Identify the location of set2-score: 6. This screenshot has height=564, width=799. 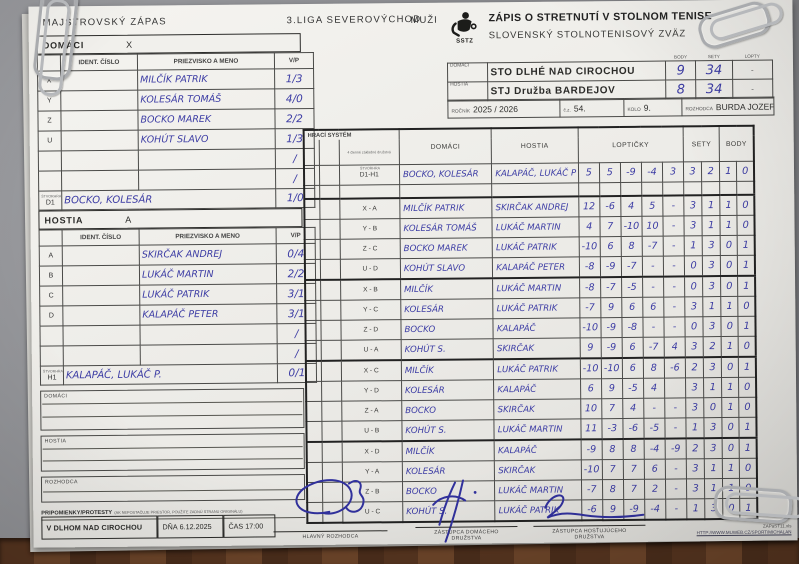
(610, 247).